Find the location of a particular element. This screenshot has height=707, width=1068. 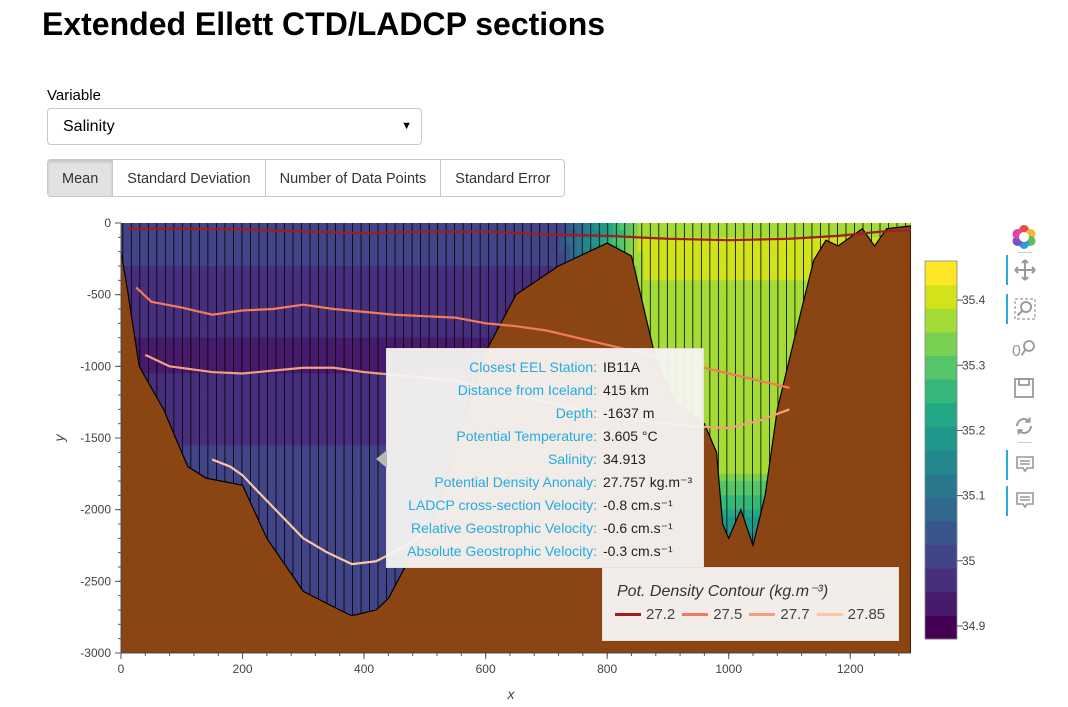

standard-error-button: Standard Error is located at coordinates (503, 179).